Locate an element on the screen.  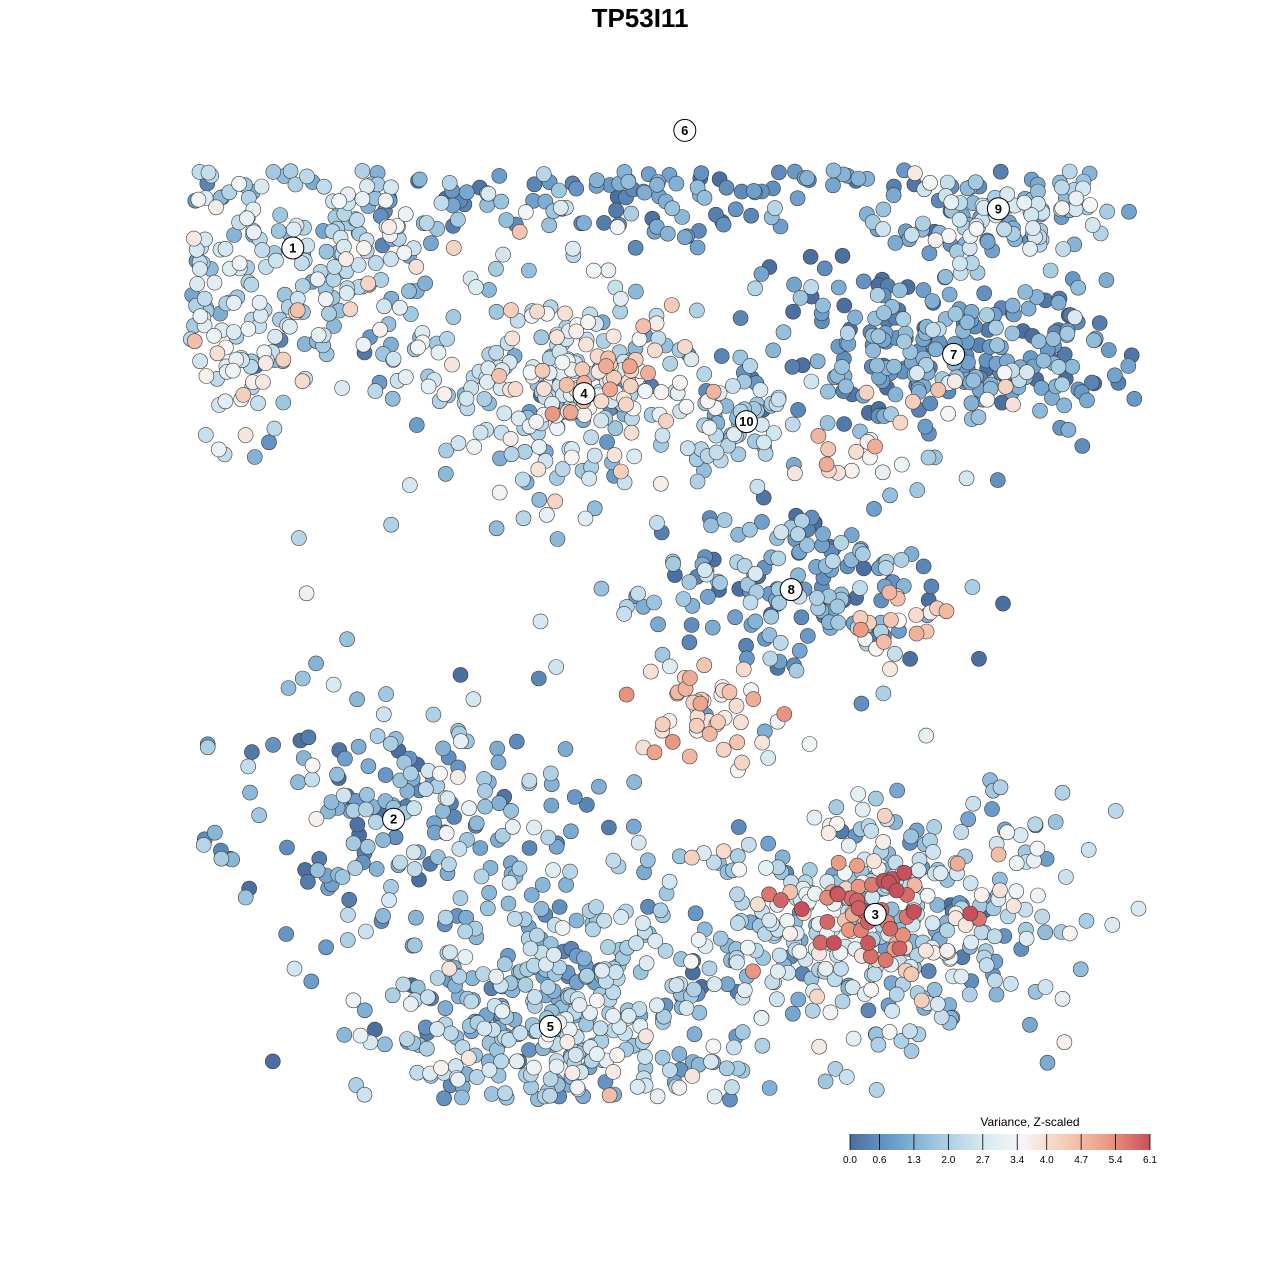
legend-tick-label: 4.0 is located at coordinates (1047, 1160).